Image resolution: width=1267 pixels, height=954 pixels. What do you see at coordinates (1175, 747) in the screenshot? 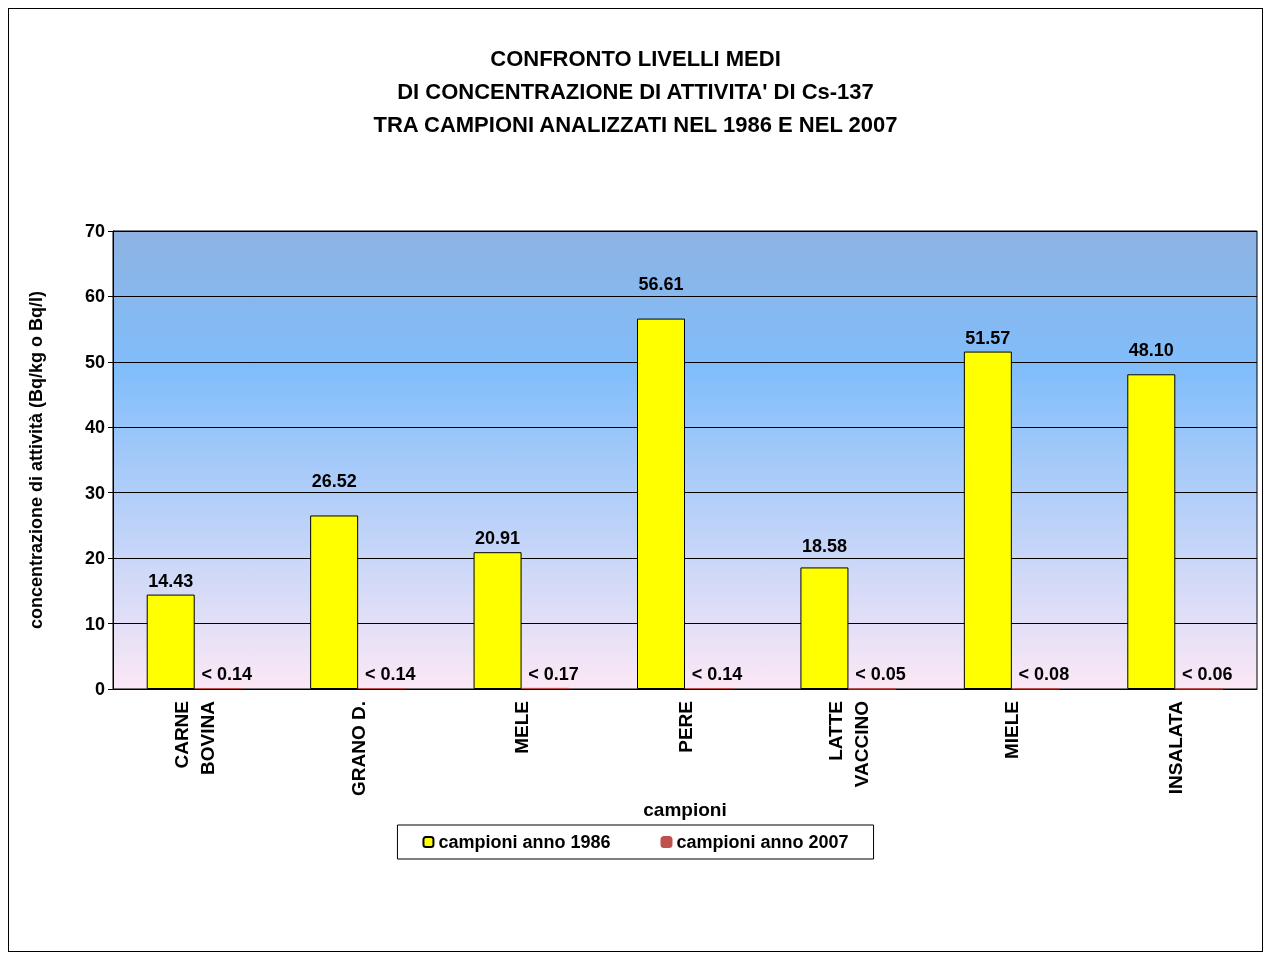
I see `x-tick-label: INSALATA` at bounding box center [1175, 747].